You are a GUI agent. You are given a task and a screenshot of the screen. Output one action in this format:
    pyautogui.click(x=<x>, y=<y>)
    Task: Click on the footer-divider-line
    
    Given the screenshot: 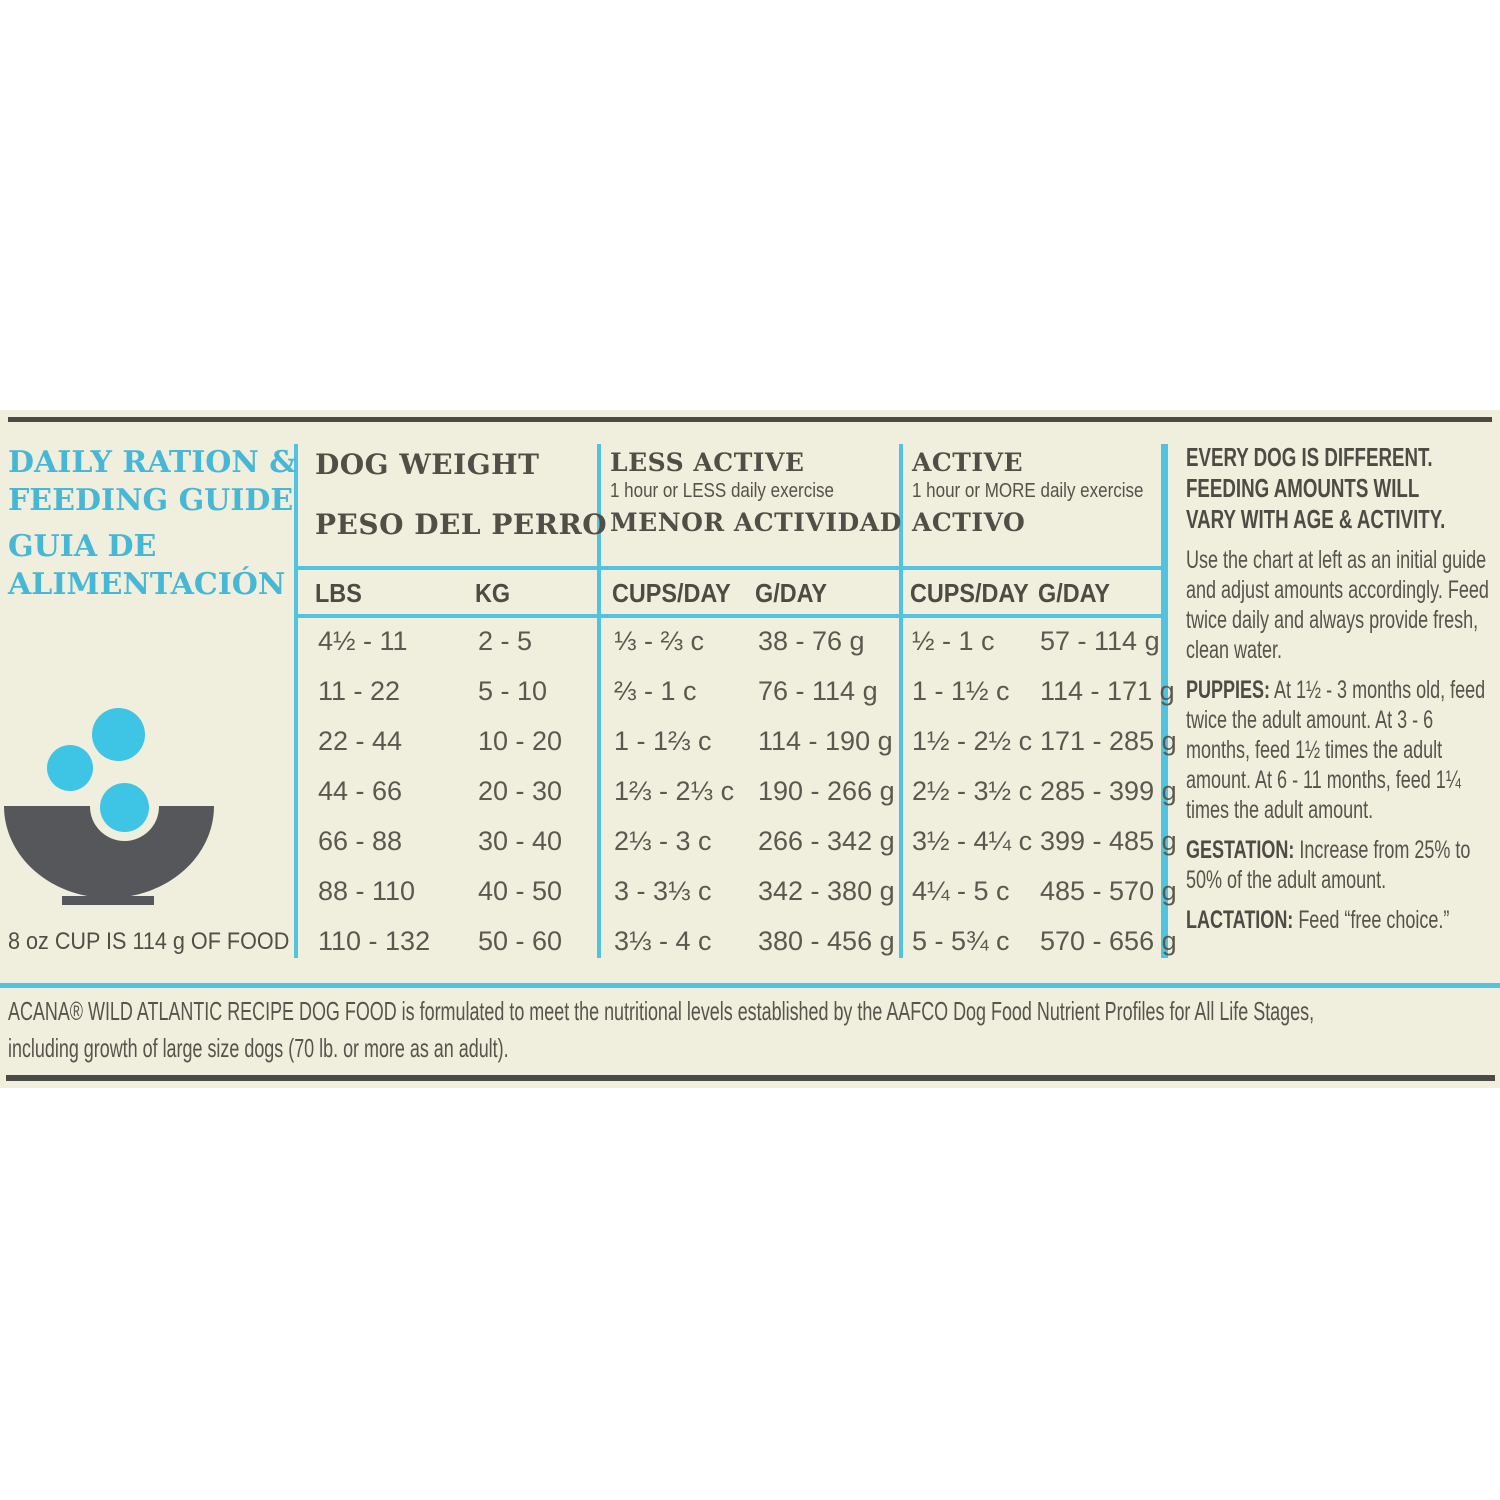 What is the action you would take?
    pyautogui.click(x=750, y=985)
    